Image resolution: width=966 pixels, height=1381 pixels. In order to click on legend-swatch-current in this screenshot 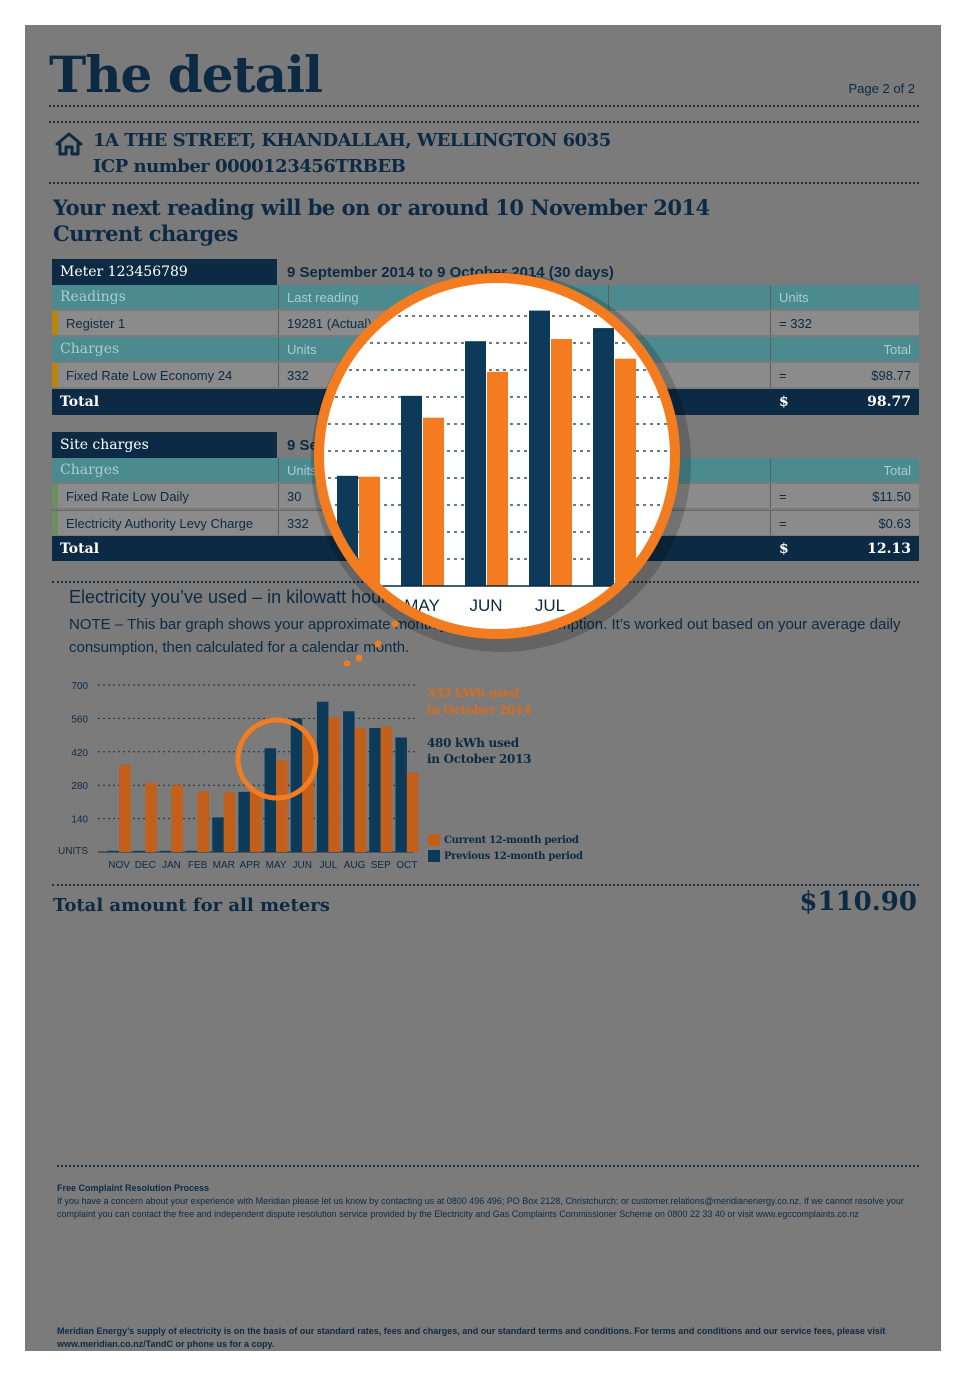, I will do `click(434, 840)`.